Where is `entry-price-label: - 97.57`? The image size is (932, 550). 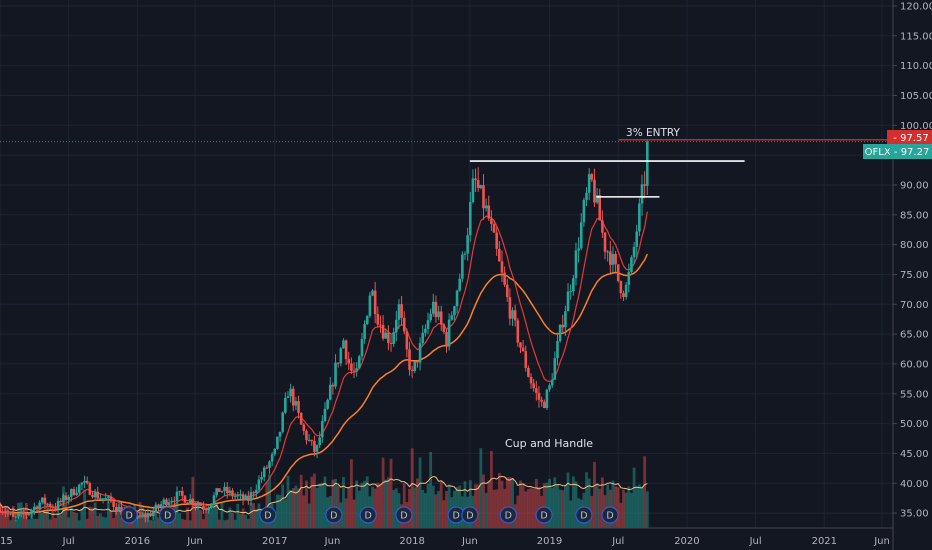
entry-price-label: - 97.57 is located at coordinates (909, 137).